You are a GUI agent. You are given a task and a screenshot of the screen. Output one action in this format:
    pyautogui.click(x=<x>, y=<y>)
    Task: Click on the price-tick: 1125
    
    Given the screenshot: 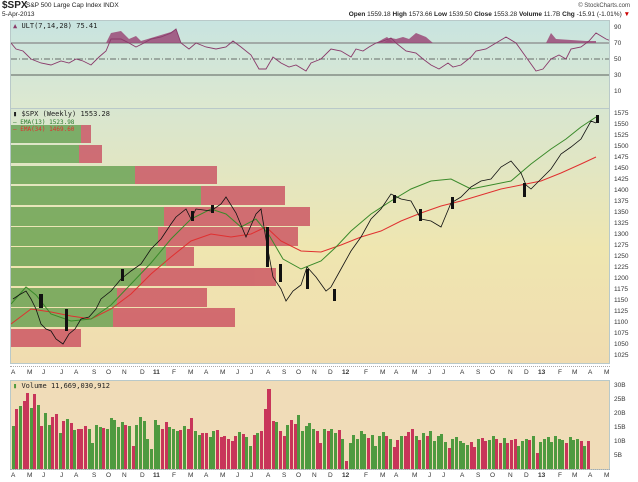 What is the action you would take?
    pyautogui.click(x=621, y=311)
    